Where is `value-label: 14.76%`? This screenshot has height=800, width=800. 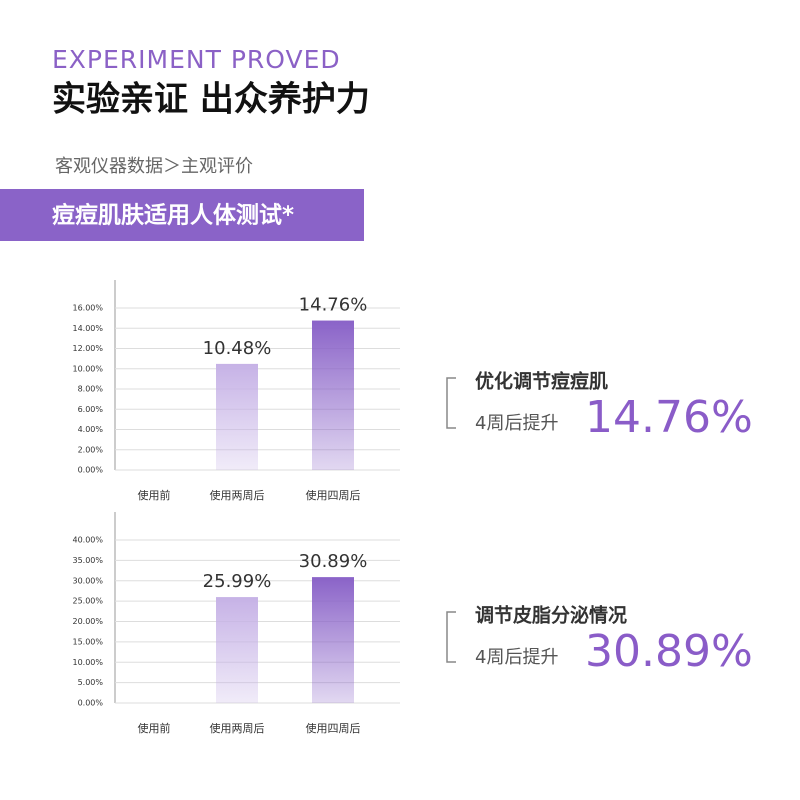
value-label: 14.76% is located at coordinates (333, 305).